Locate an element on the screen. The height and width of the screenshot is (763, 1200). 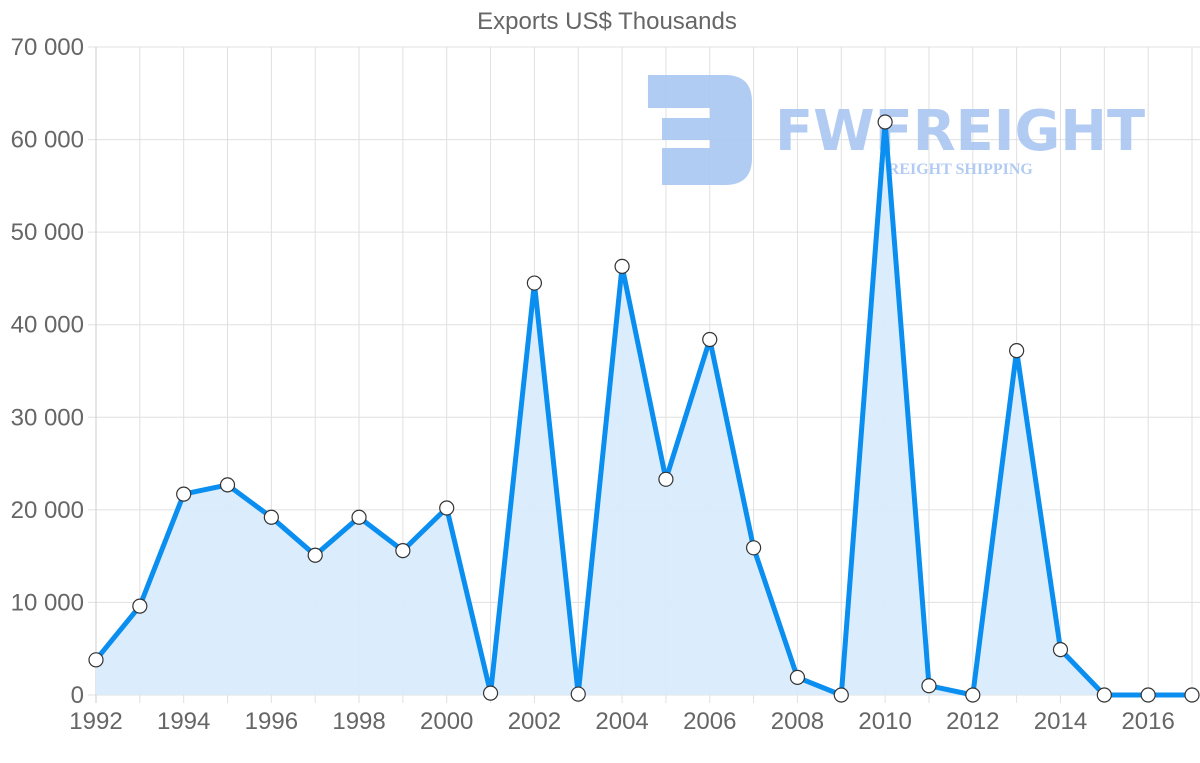
x-tick-label: 2010 is located at coordinates (884, 721).